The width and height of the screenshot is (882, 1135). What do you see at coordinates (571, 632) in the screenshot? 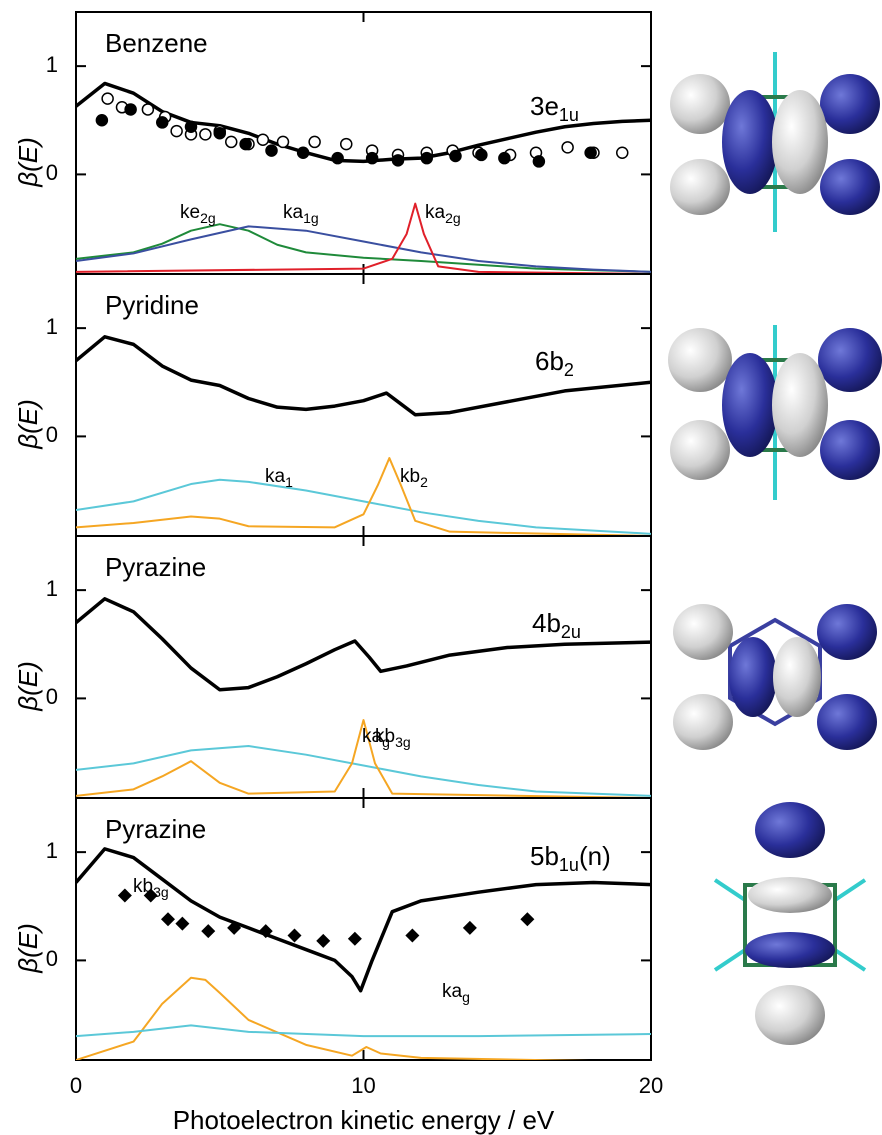
I see `label-sub: 2u` at bounding box center [571, 632].